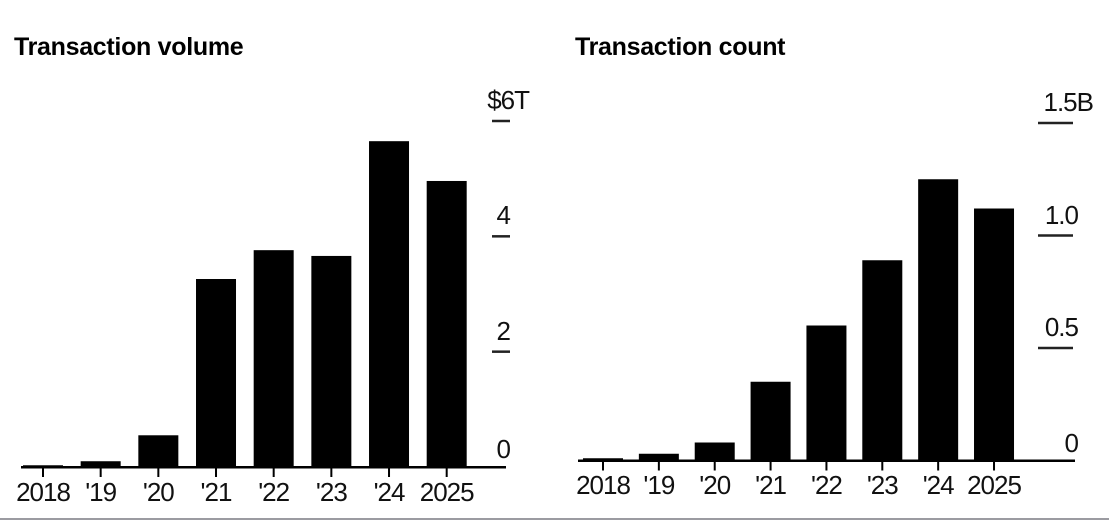 The height and width of the screenshot is (522, 1109). What do you see at coordinates (129, 47) in the screenshot?
I see `chart-title-transaction-volume: Transaction volume` at bounding box center [129, 47].